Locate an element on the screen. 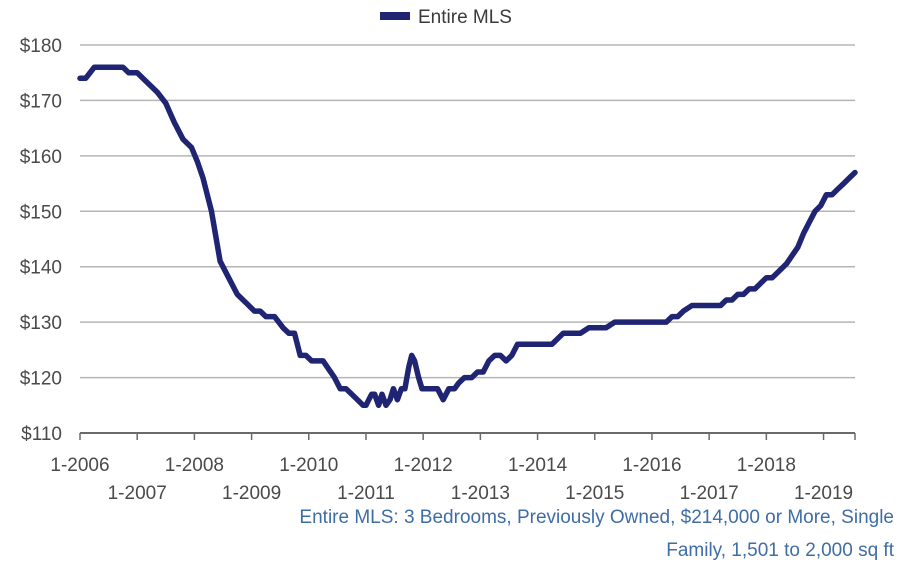 The height and width of the screenshot is (564, 908). x-tick-label: 1-2017 is located at coordinates (709, 491).